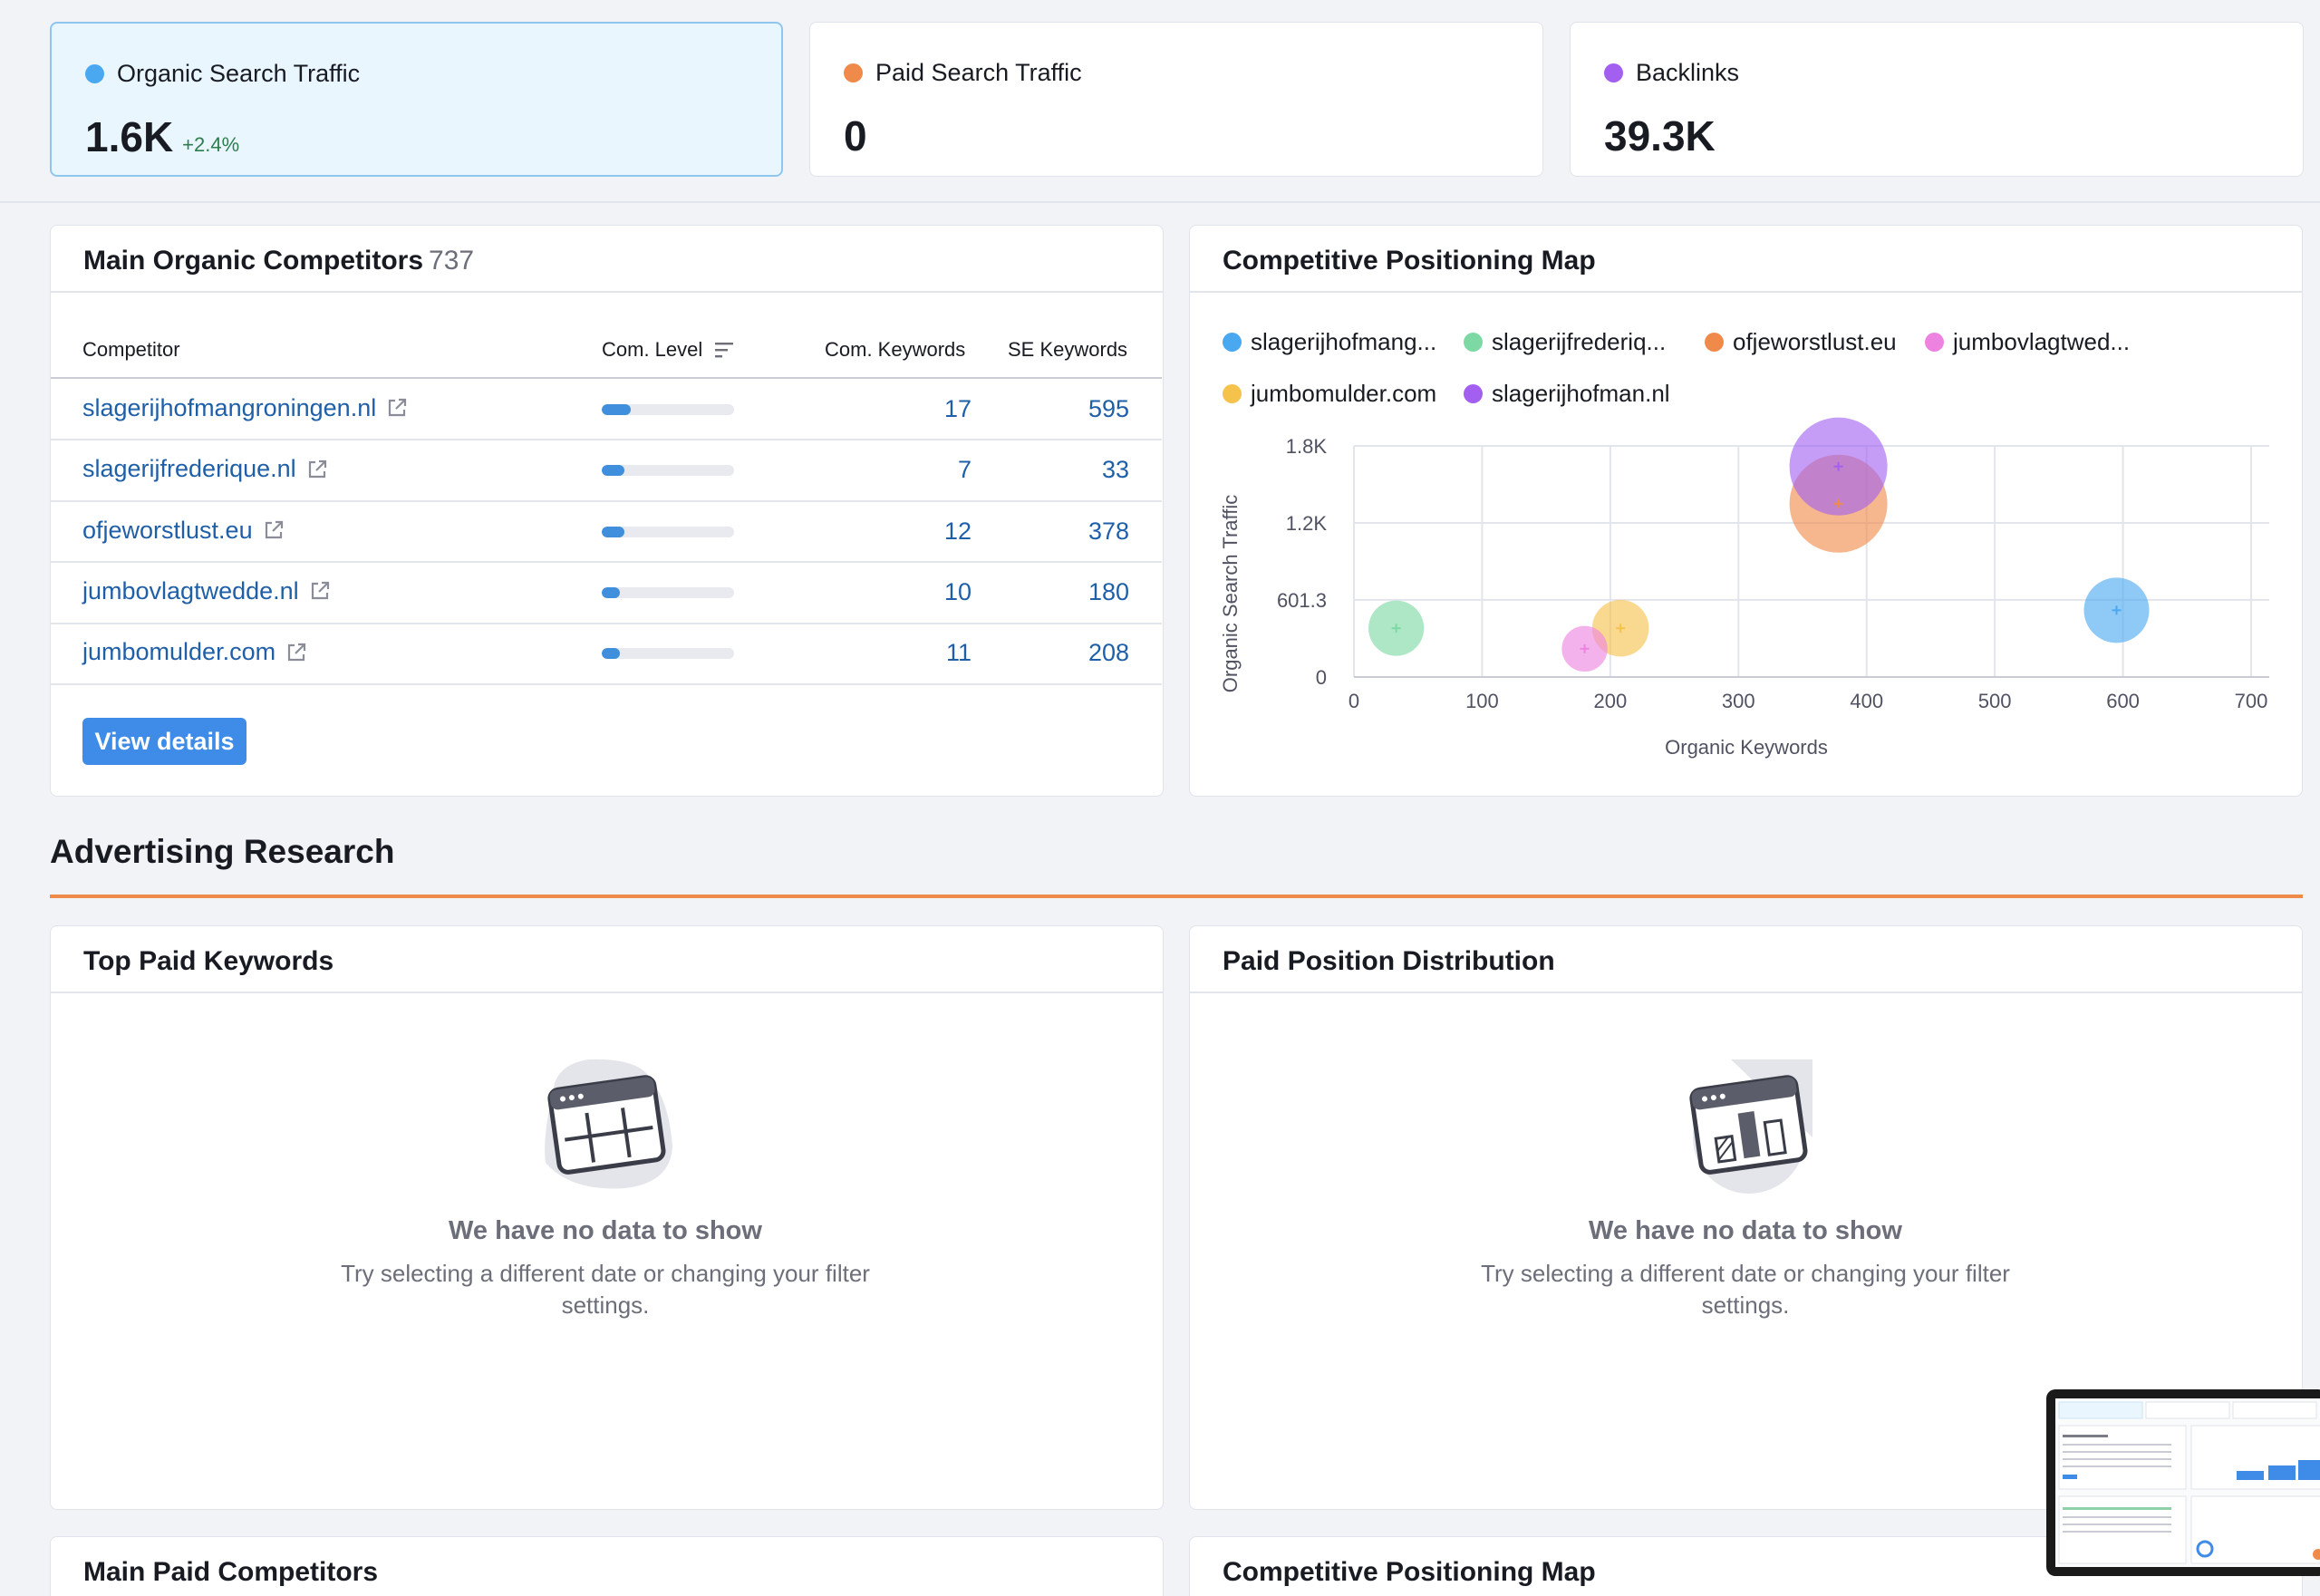 The image size is (2320, 1596). I want to click on metric-card-organic-traffic: Organic Search Traffic 1.6K +2.4%, so click(416, 99).